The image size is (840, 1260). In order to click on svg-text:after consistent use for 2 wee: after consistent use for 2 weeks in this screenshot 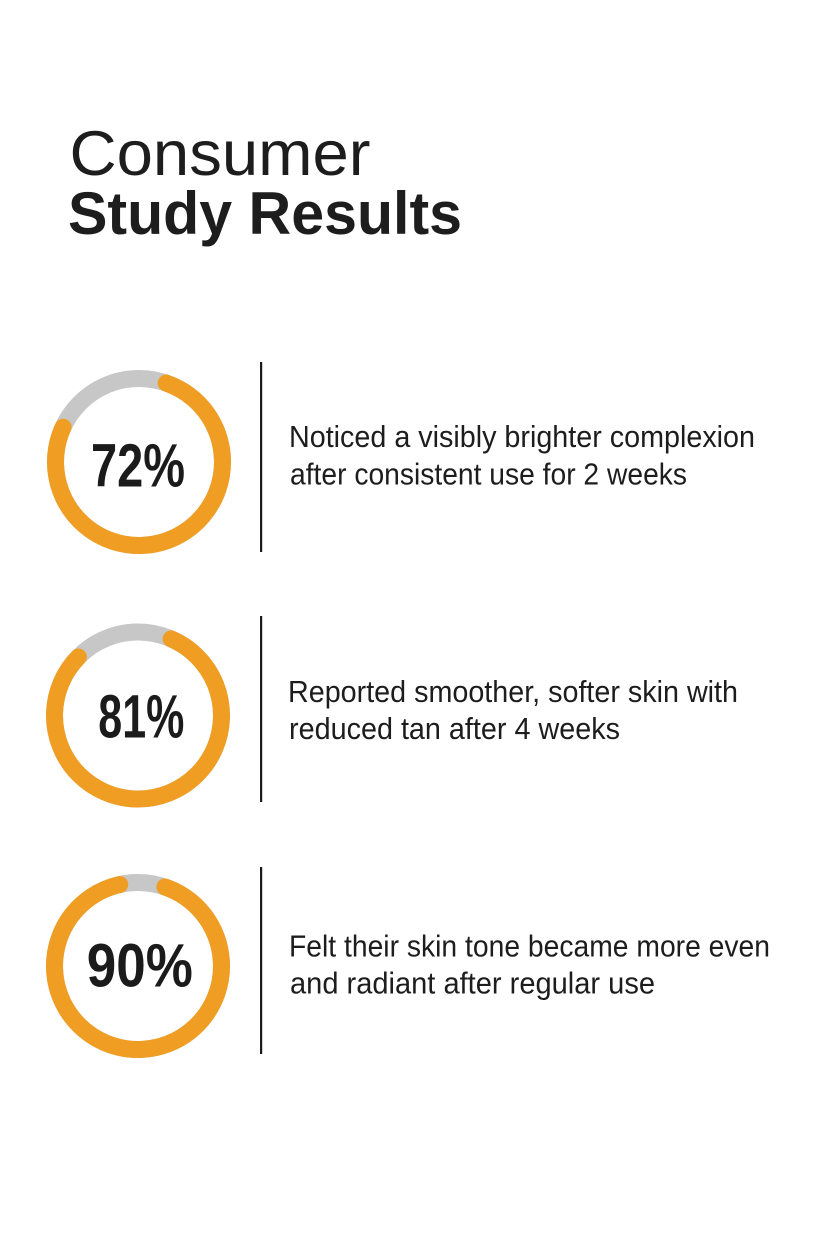, I will do `click(488, 473)`.